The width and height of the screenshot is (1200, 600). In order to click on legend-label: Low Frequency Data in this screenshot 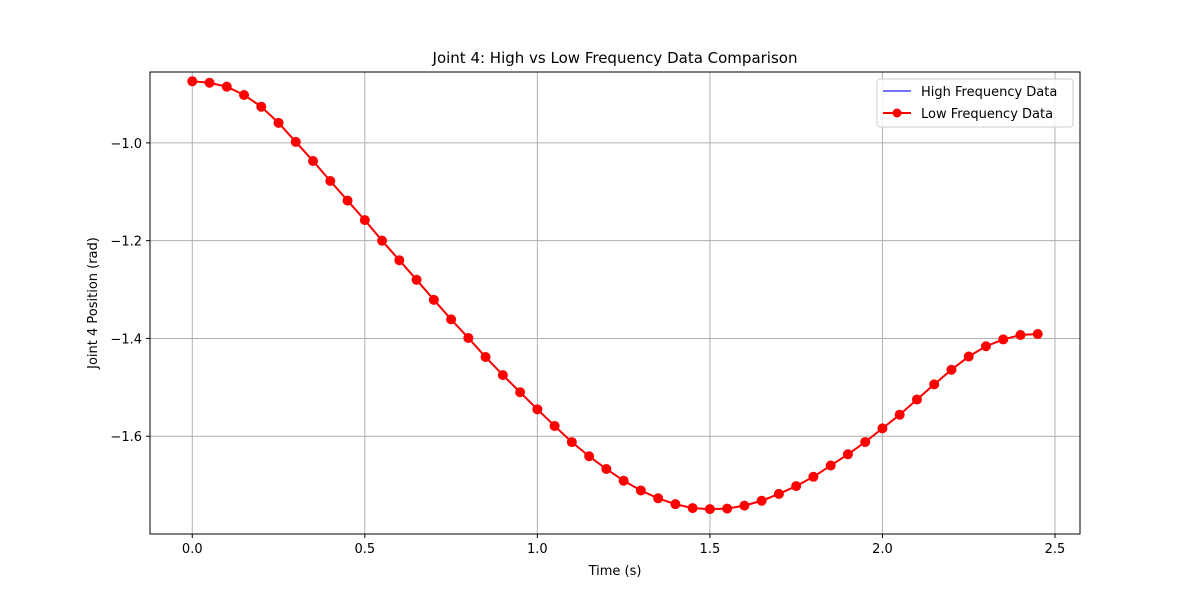, I will do `click(987, 114)`.